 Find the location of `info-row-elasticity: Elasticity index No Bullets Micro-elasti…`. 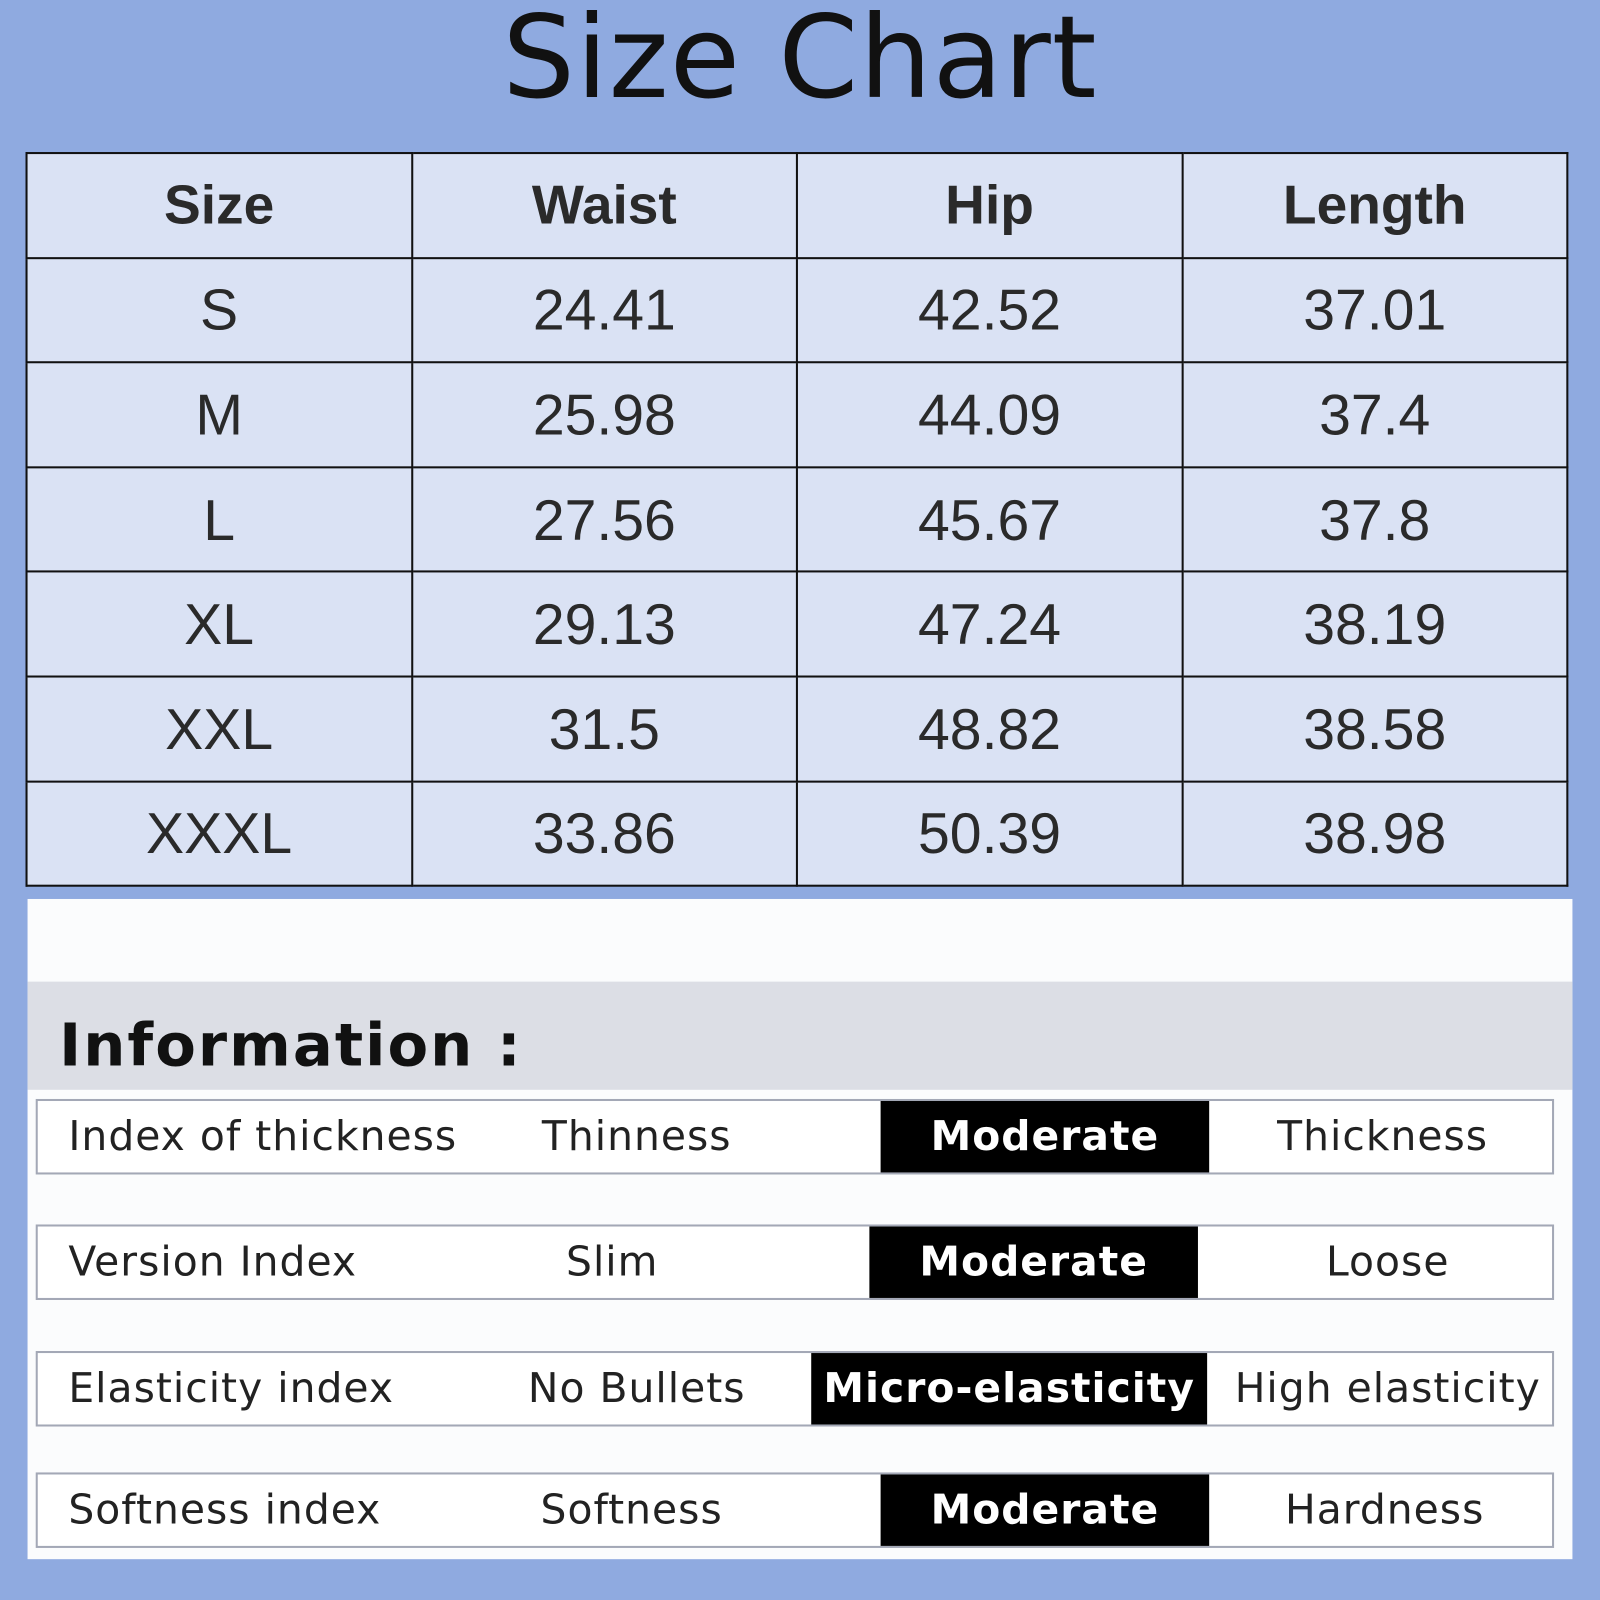

info-row-elasticity: Elasticity index No Bullets Micro-elasti… is located at coordinates (795, 1389).